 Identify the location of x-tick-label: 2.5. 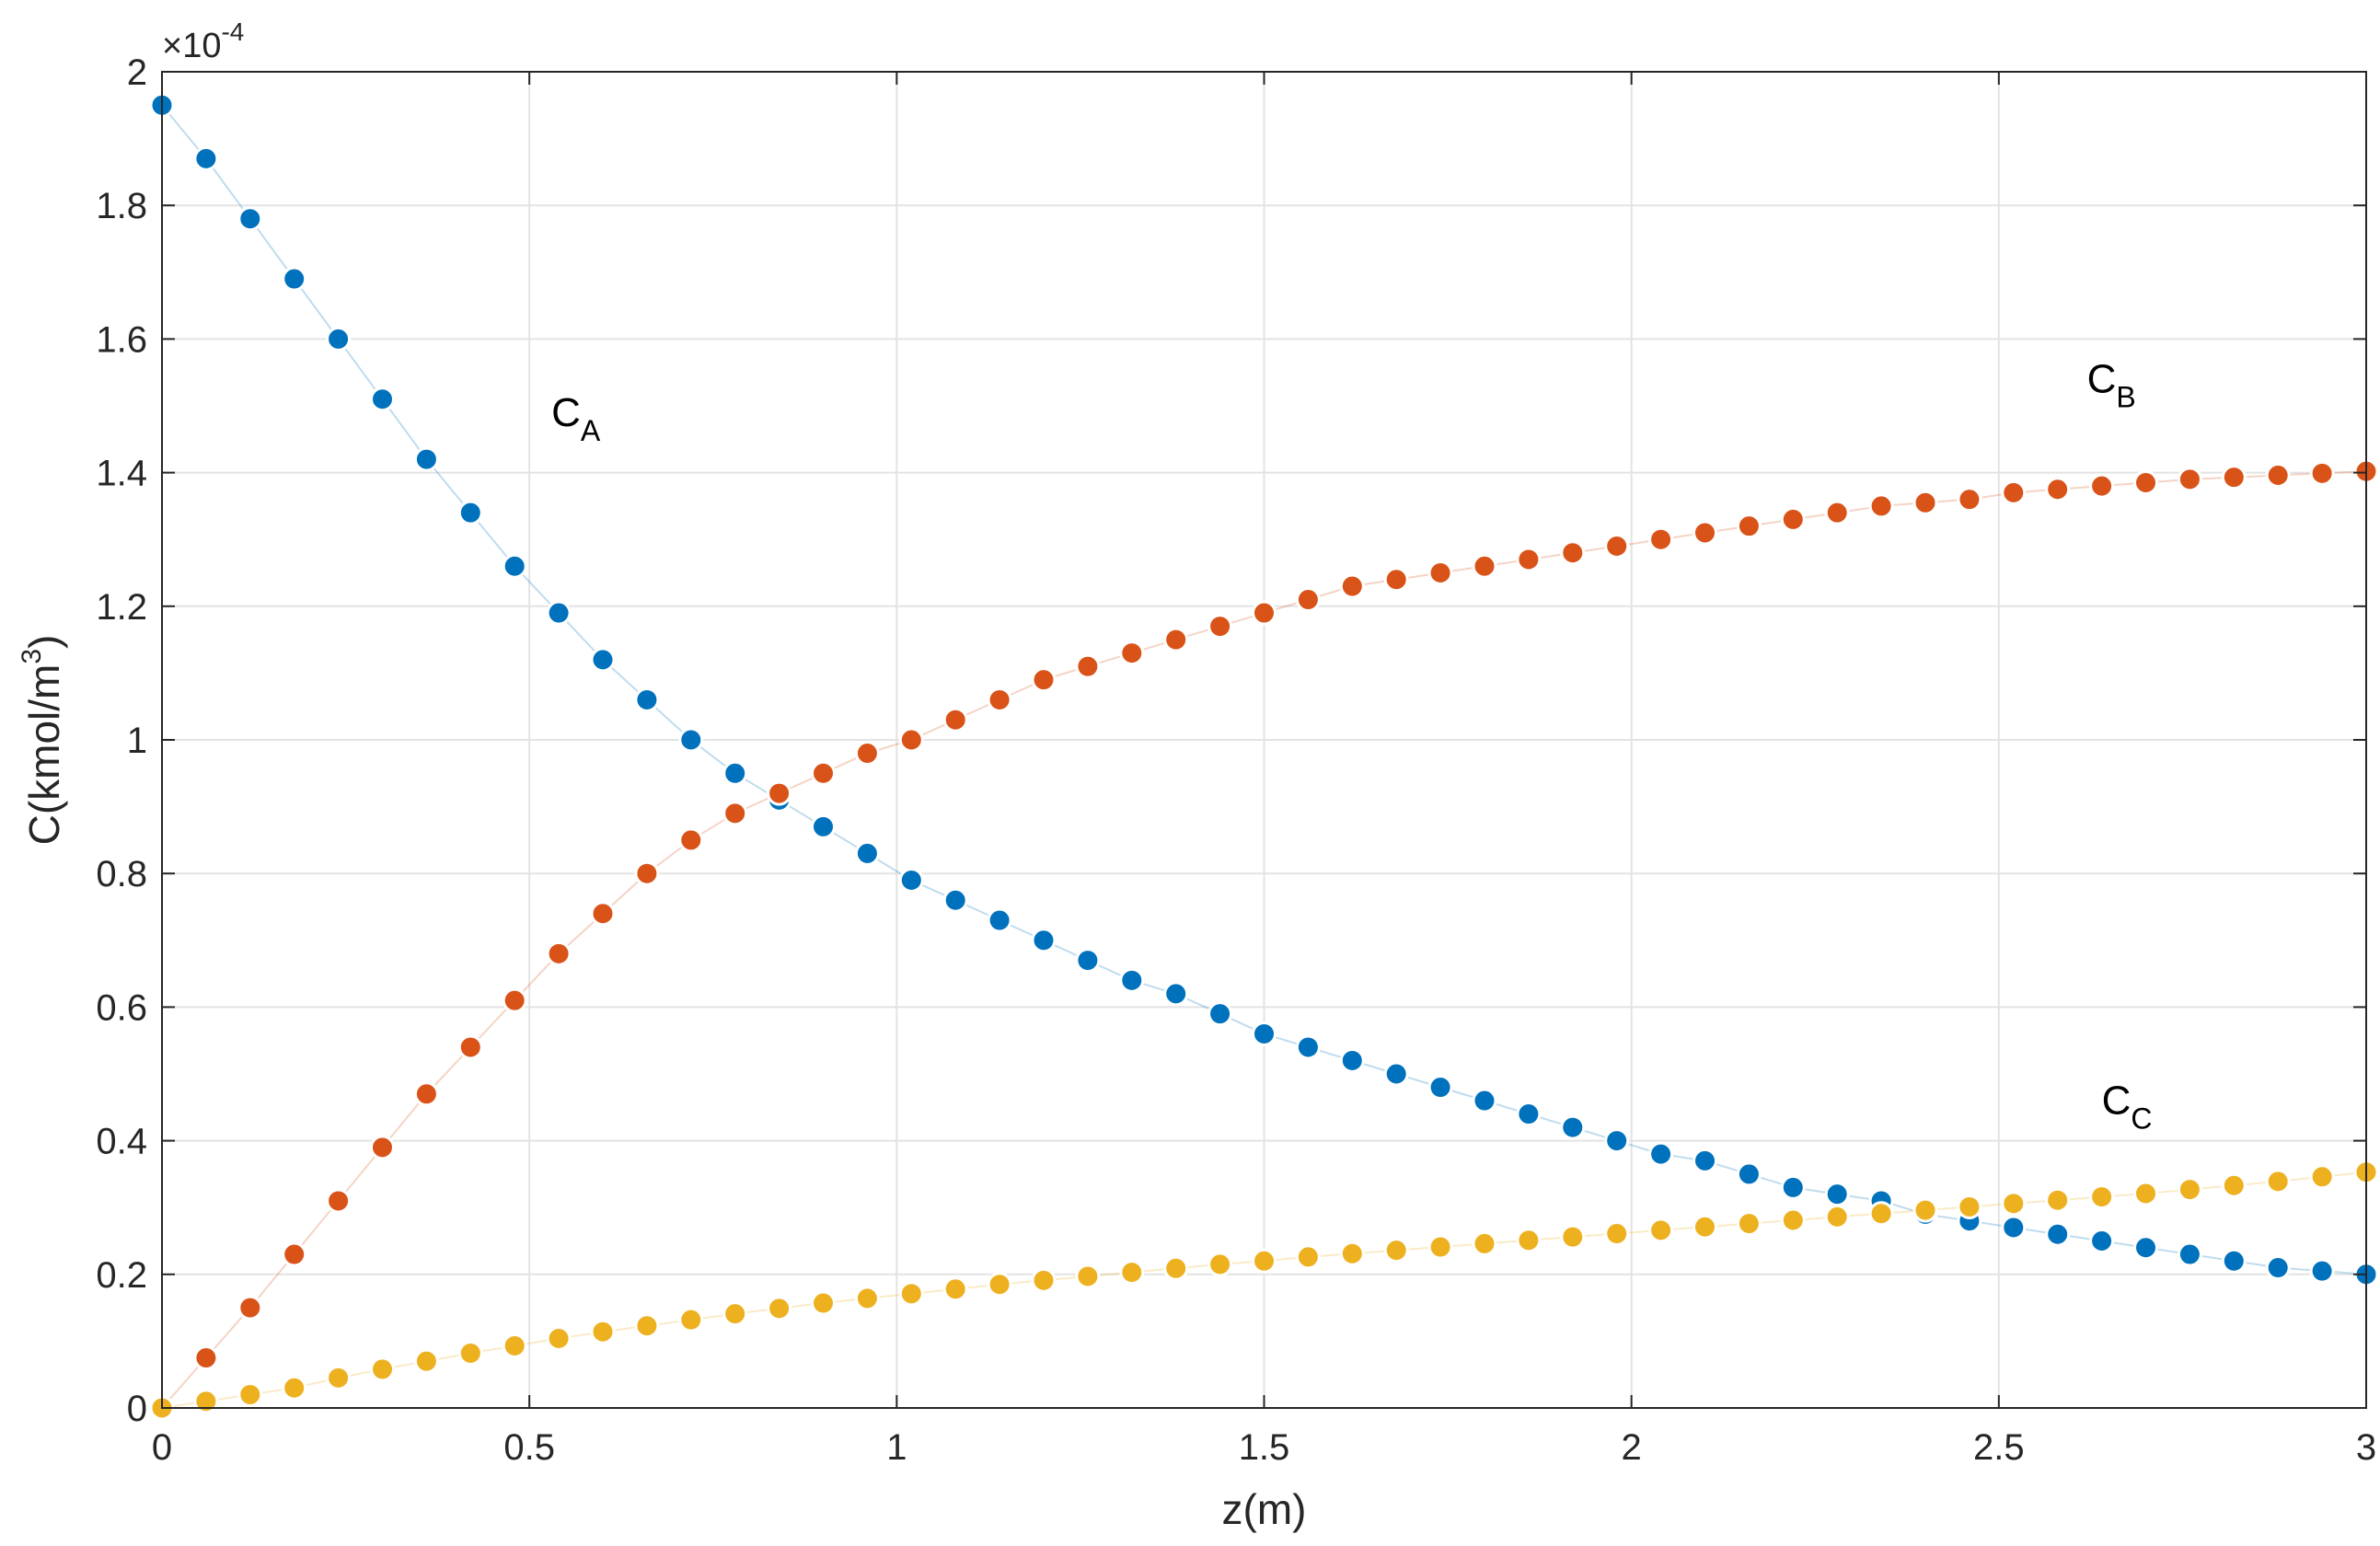
(1999, 1447).